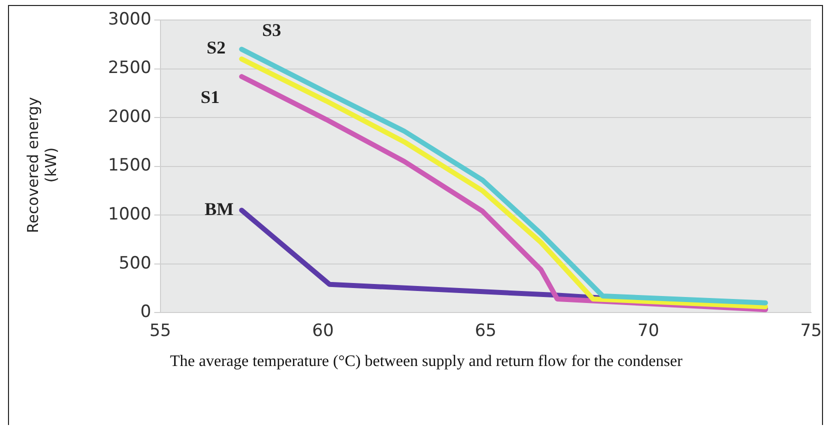  What do you see at coordinates (160, 331) in the screenshot?
I see `x-tick-label: 55` at bounding box center [160, 331].